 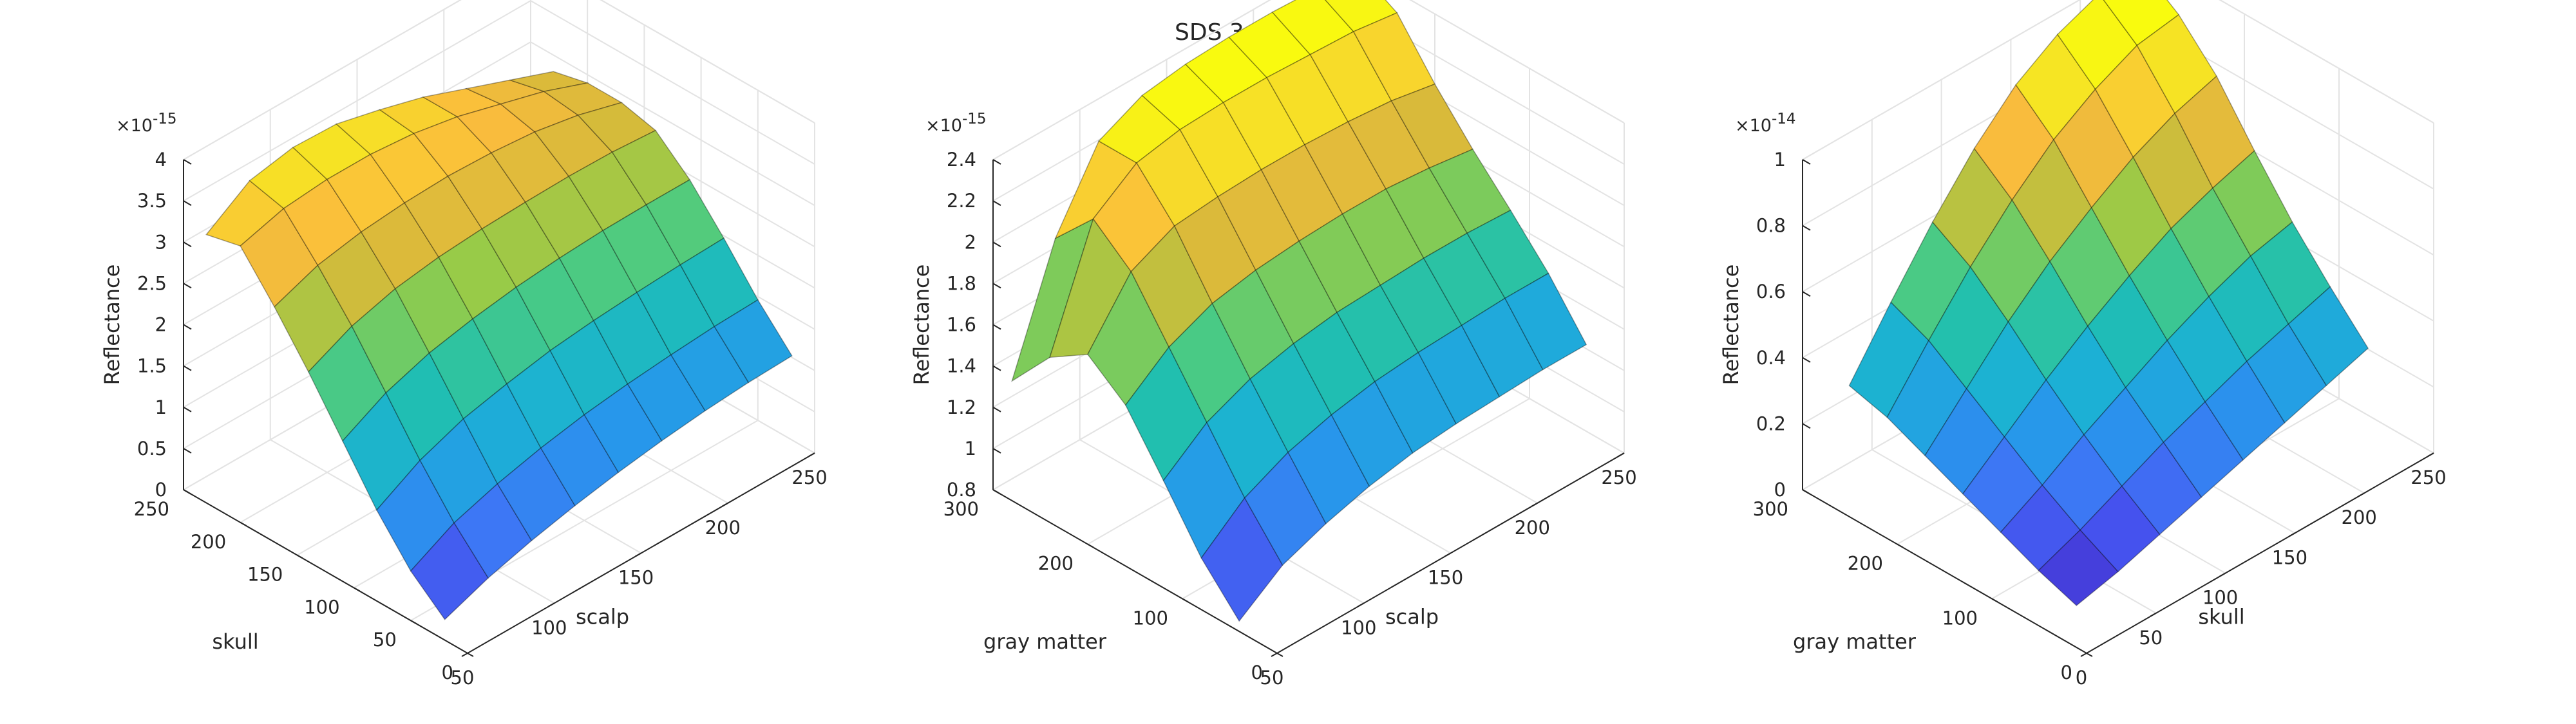 What do you see at coordinates (152, 448) in the screenshot?
I see `z-tick-label: 0.5` at bounding box center [152, 448].